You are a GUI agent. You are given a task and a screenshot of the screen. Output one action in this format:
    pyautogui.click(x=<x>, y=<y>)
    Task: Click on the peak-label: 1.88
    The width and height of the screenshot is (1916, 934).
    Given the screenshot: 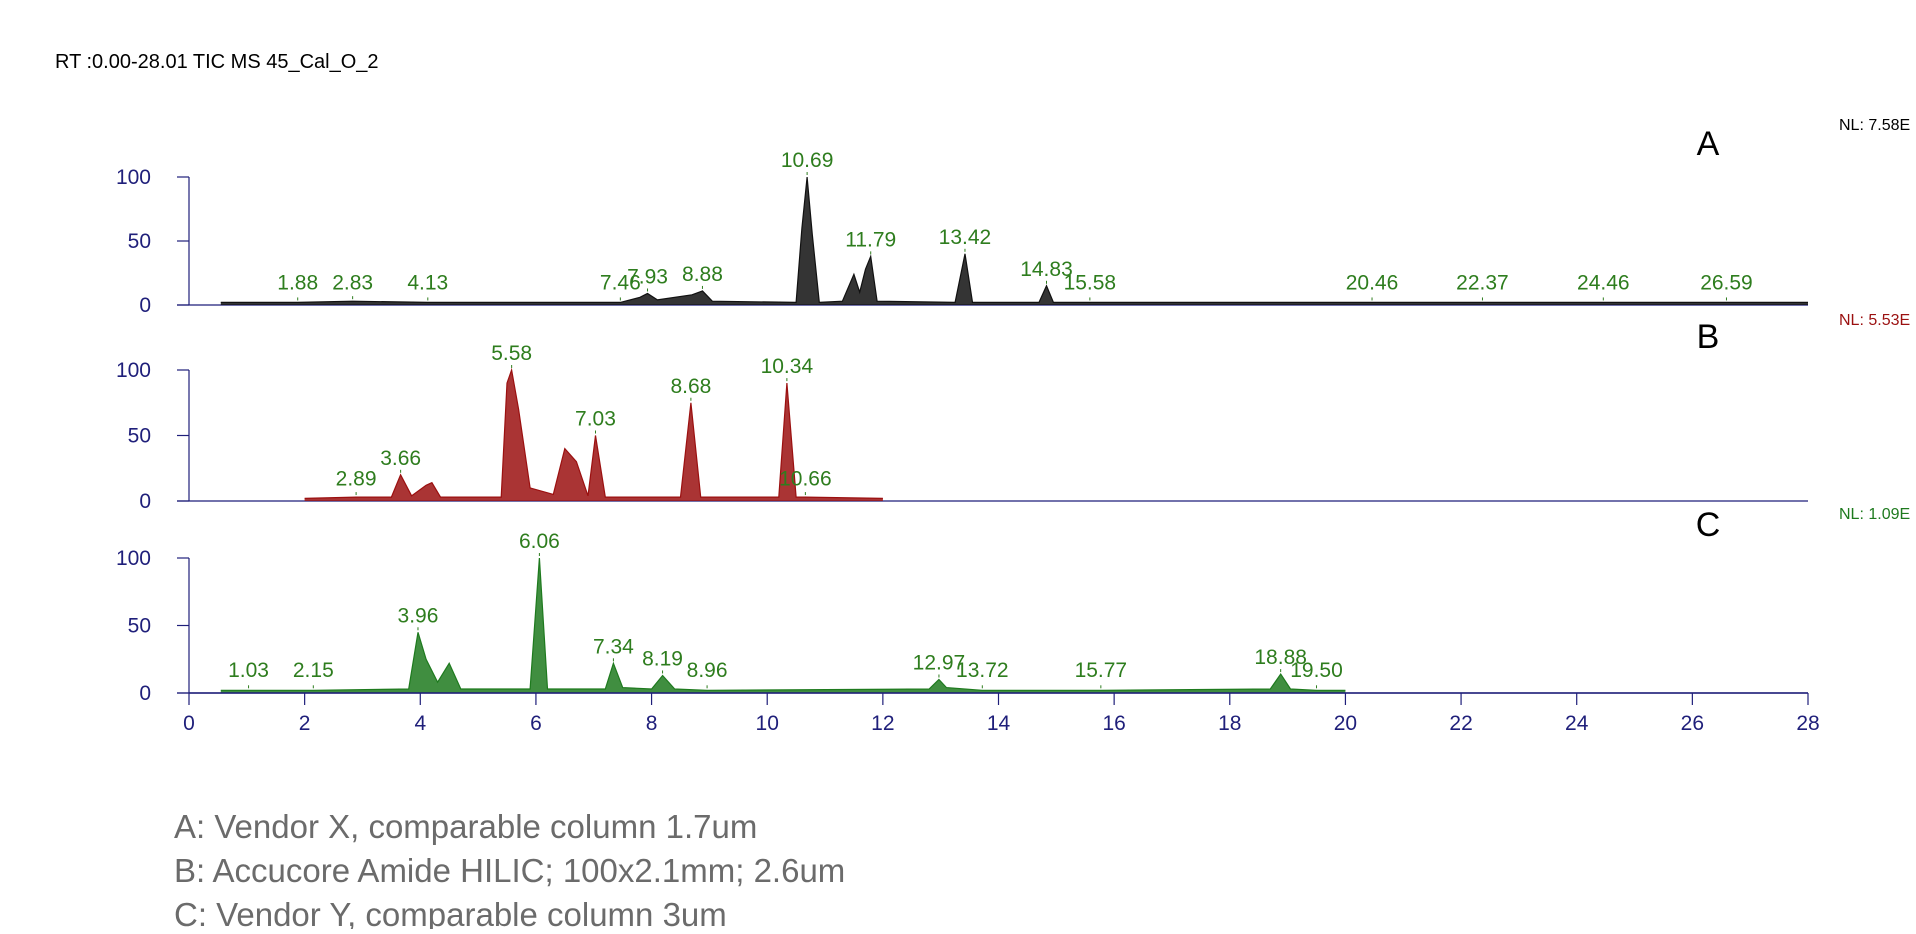 What is the action you would take?
    pyautogui.click(x=297, y=283)
    